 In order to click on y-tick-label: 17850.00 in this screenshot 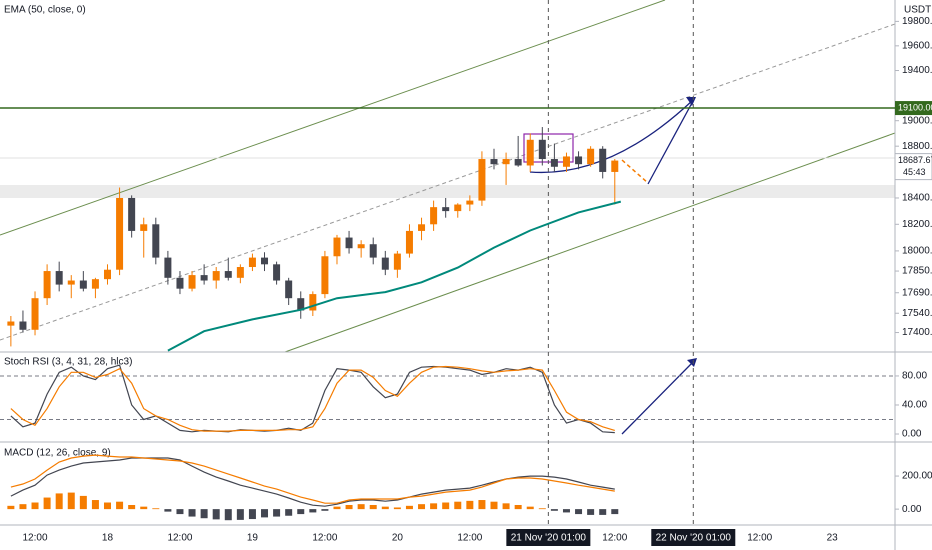, I will do `click(917, 271)`.